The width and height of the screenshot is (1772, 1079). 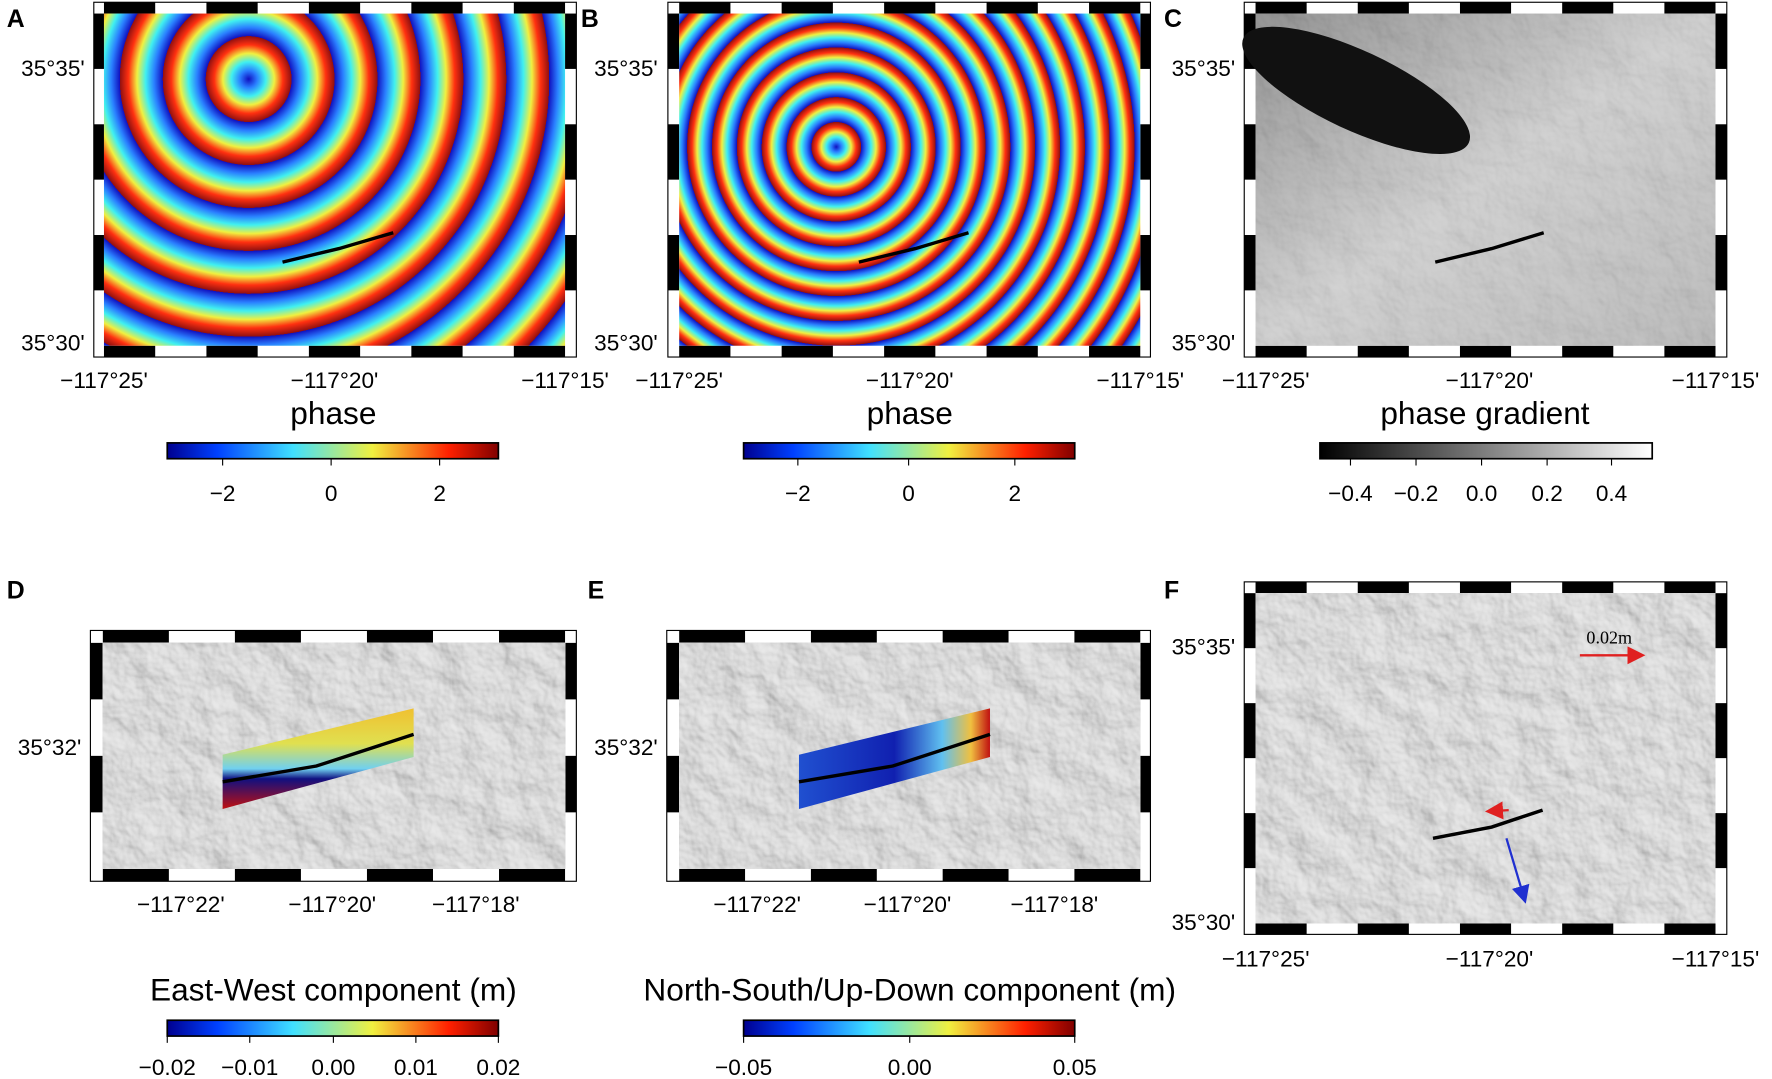 What do you see at coordinates (1716, 380) in the screenshot?
I see `lon-label: −117°15'` at bounding box center [1716, 380].